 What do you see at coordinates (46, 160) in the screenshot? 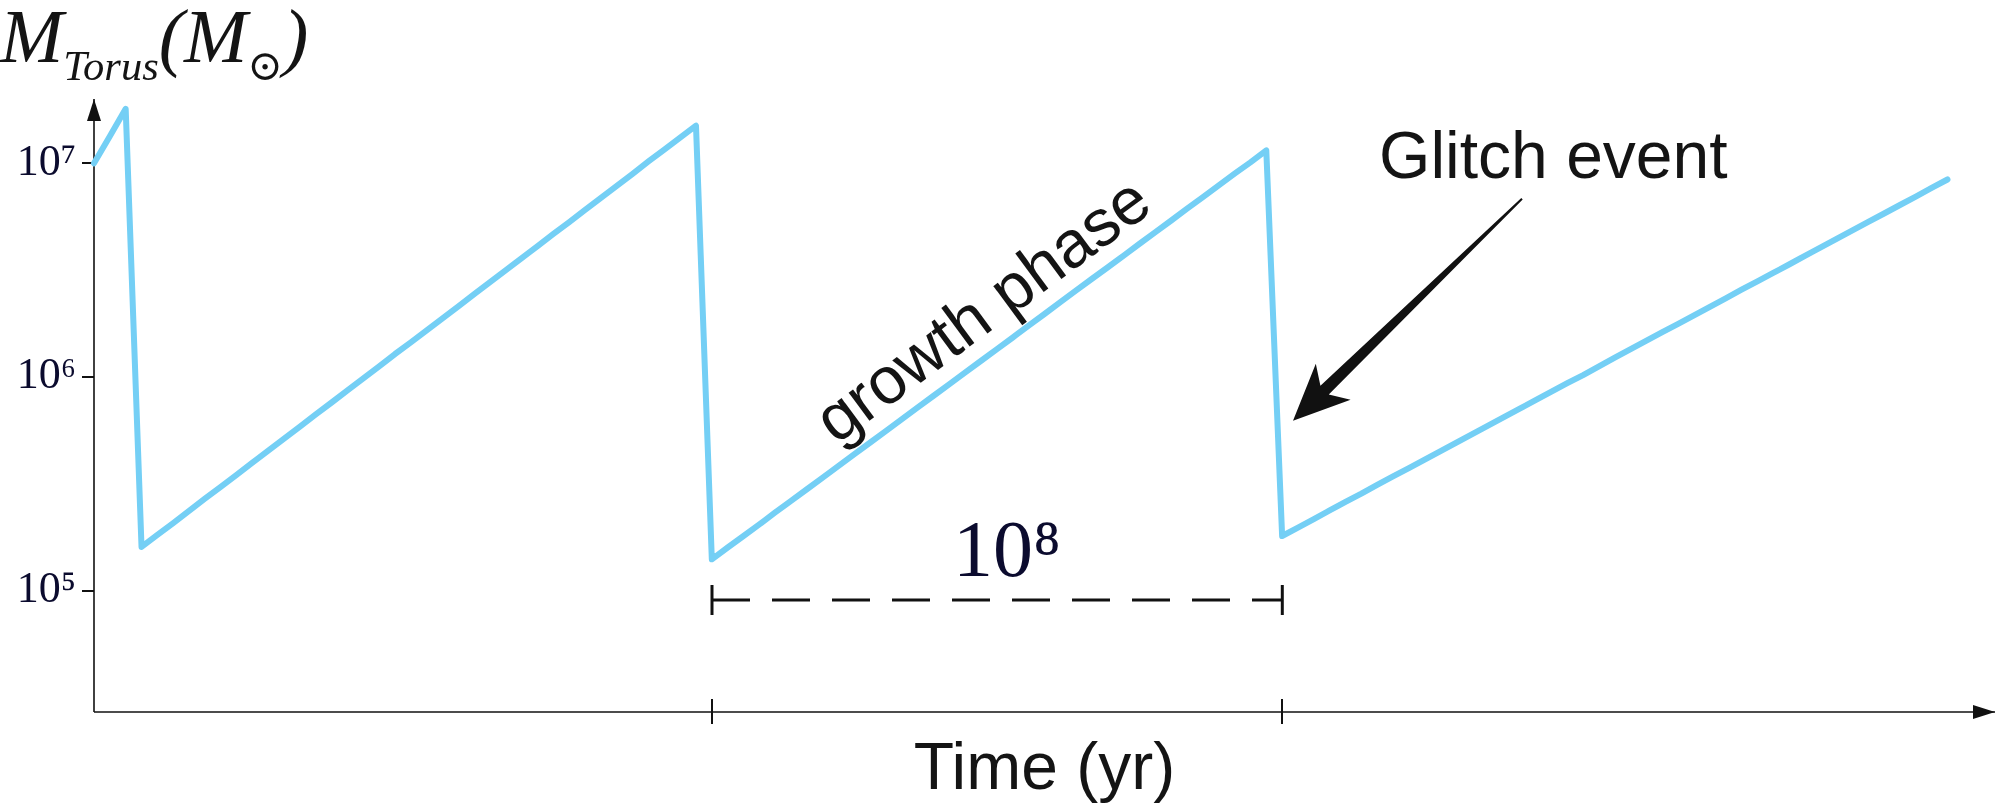
I see `y-tick-label: 10⁷` at bounding box center [46, 160].